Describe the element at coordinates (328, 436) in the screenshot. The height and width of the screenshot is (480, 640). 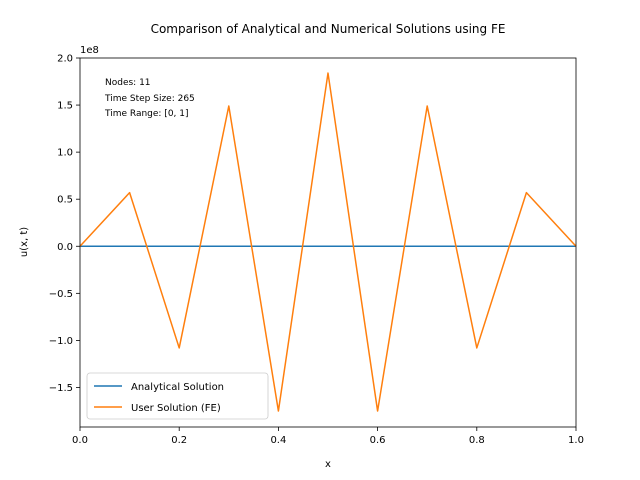
I see `x-axis-ticks: 0.0 0.2 0.4 0.6 0.8 1.0` at that location.